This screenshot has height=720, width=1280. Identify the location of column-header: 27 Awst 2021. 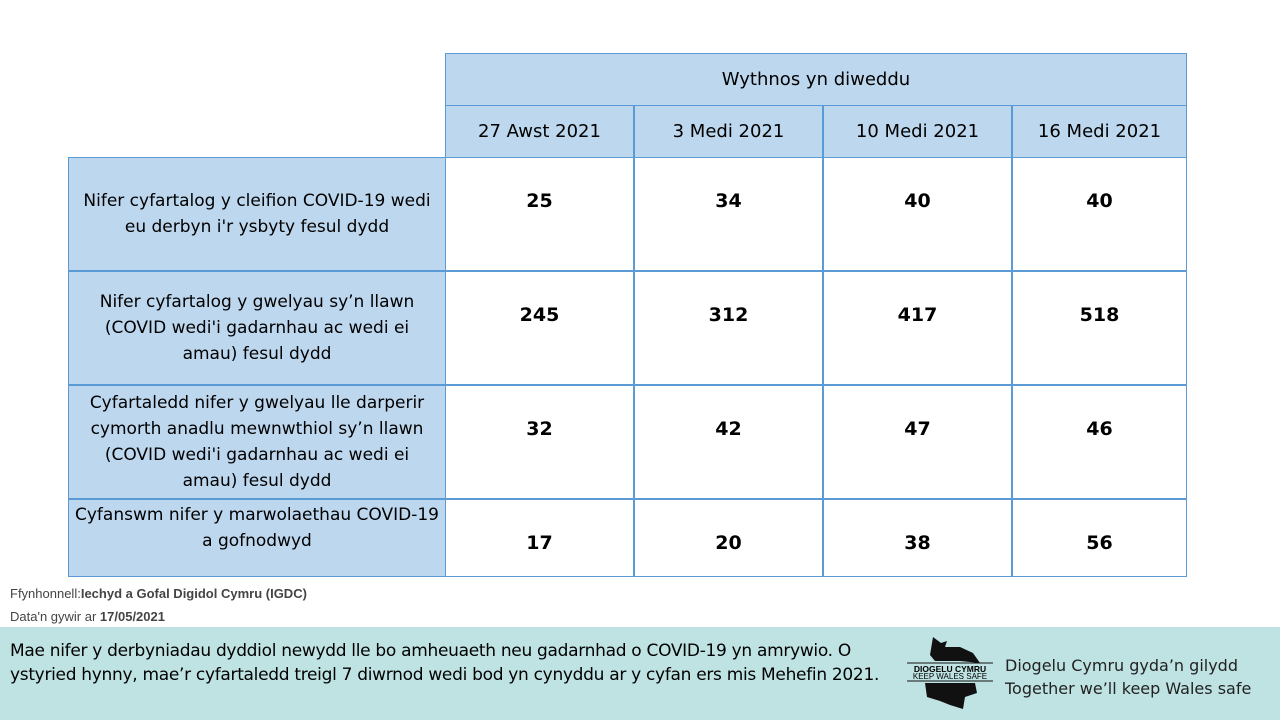
(539, 131).